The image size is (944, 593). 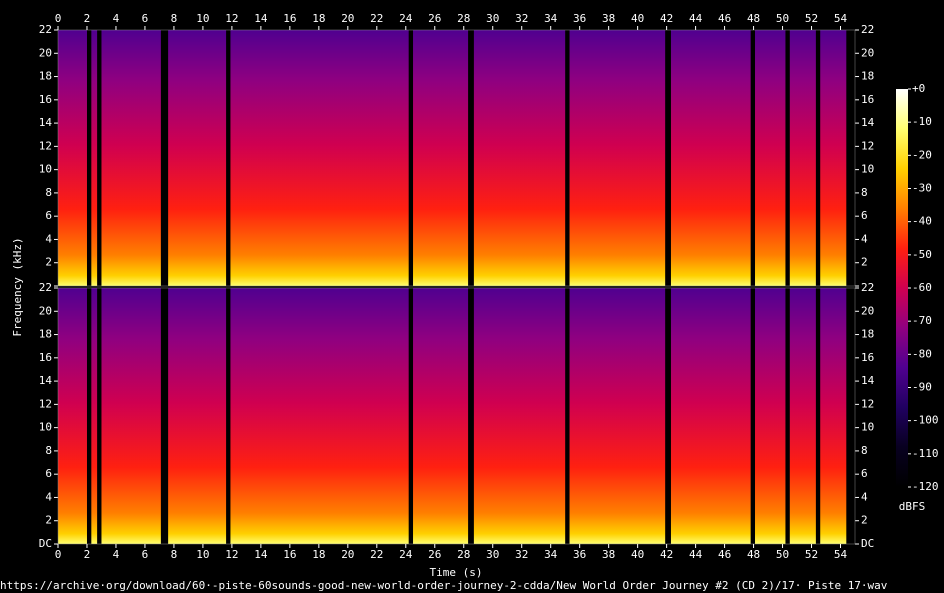 I want to click on colorbar-label: dBFS, so click(x=912, y=506).